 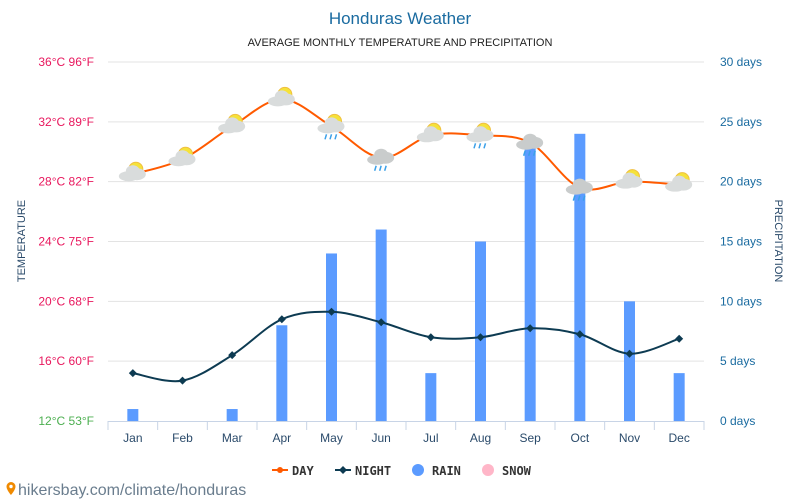 What do you see at coordinates (741, 122) in the screenshot?
I see `right-tick-label: 25 days` at bounding box center [741, 122].